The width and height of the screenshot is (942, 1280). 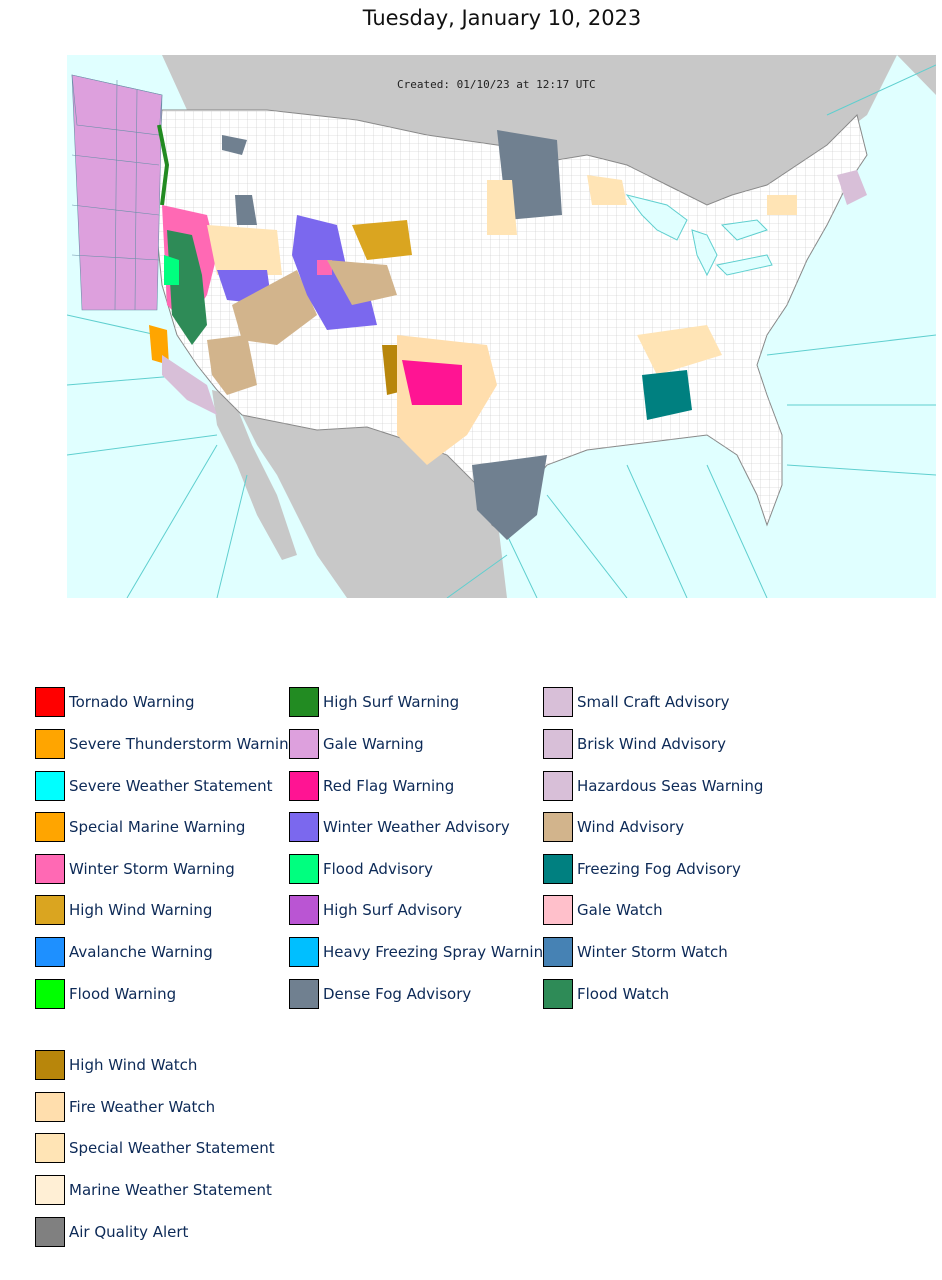 I want to click on legend-label: Winter Weather Advisory, so click(x=416, y=827).